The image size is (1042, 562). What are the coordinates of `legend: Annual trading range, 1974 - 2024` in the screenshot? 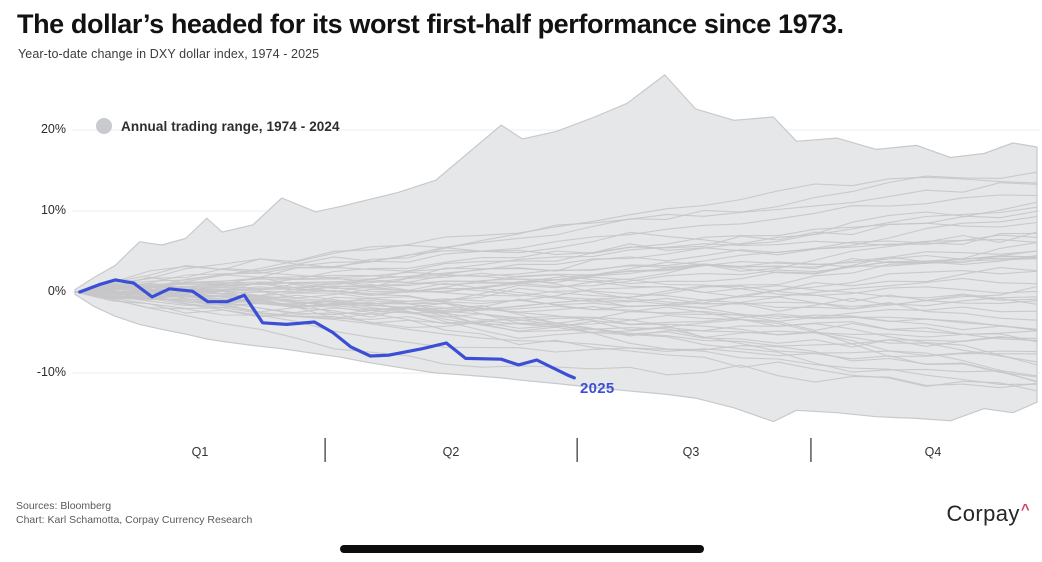 It's located at (218, 126).